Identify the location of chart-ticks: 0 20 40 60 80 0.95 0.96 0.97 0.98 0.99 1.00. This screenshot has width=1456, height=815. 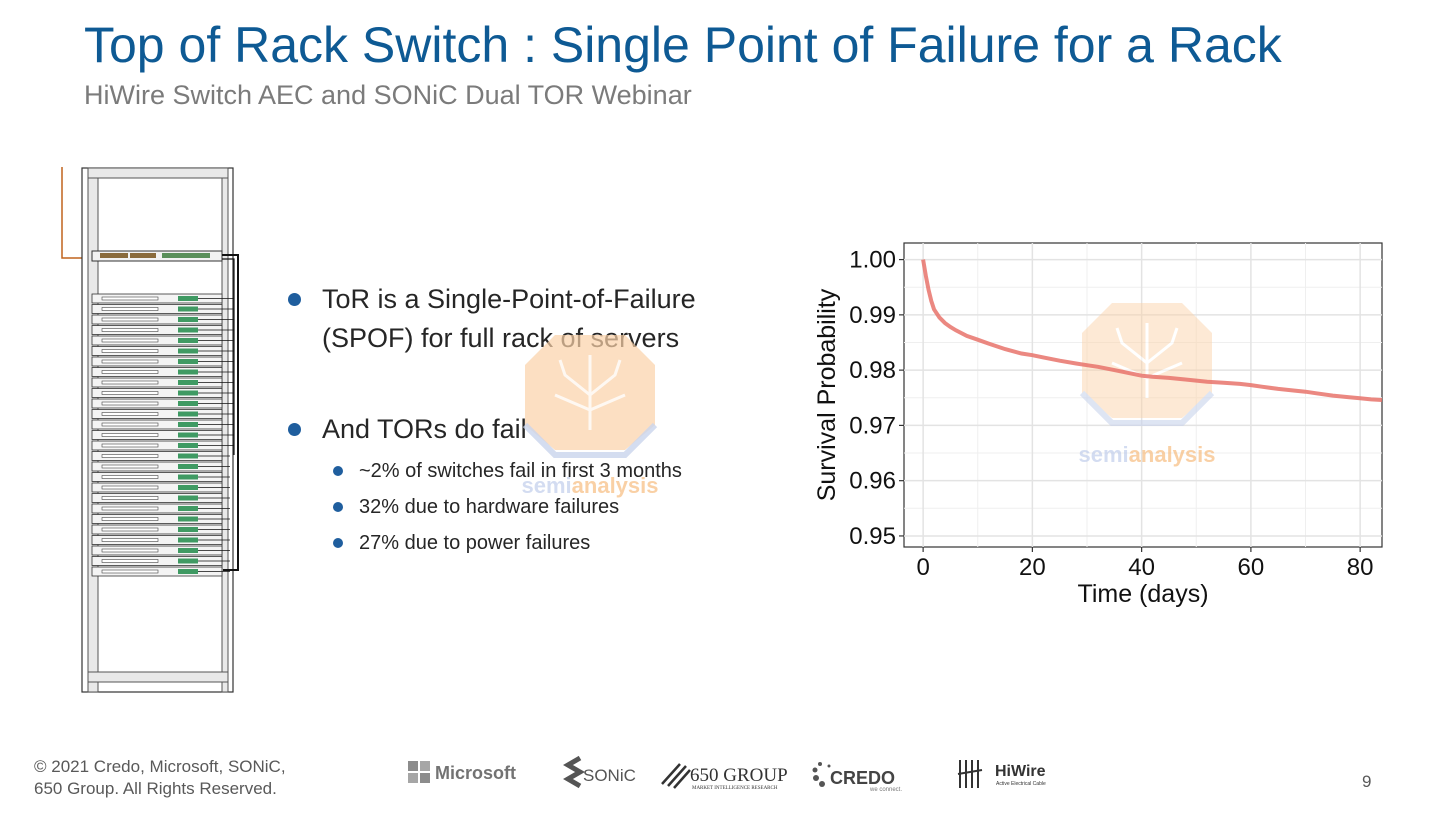
(1111, 414).